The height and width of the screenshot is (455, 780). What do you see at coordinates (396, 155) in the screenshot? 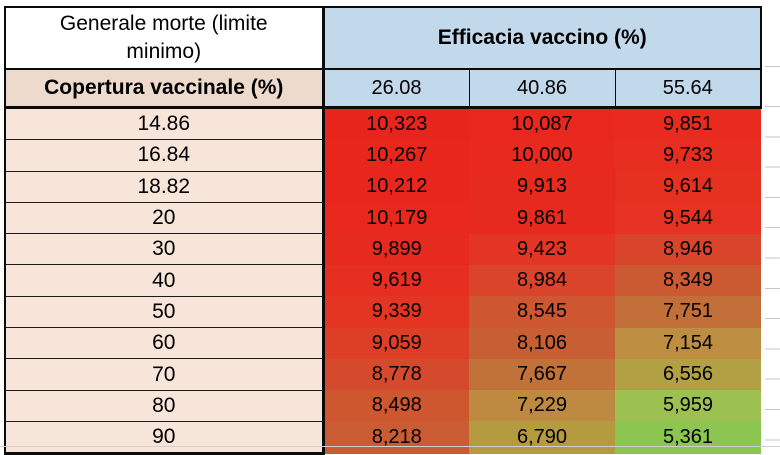
I see `data-cell: 10,267` at bounding box center [396, 155].